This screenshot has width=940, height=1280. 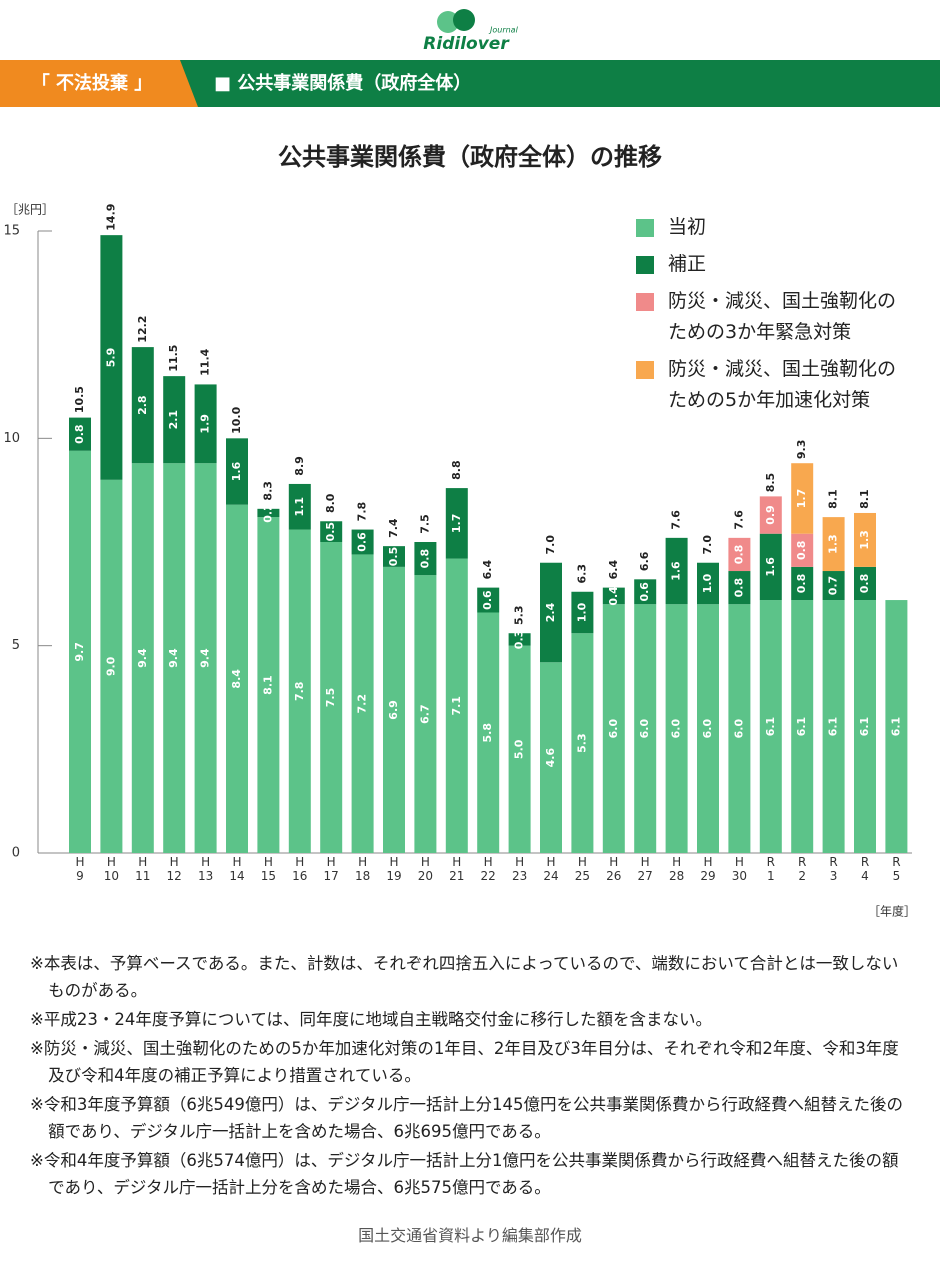 What do you see at coordinates (424, 524) in the screenshot?
I see `total-label: 7.5` at bounding box center [424, 524].